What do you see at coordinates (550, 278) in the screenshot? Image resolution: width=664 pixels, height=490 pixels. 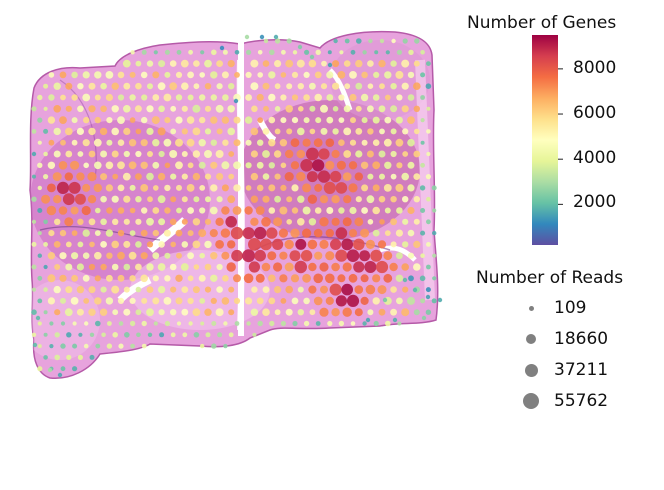 I see `size-legend-title: Number of Reads` at bounding box center [550, 278].